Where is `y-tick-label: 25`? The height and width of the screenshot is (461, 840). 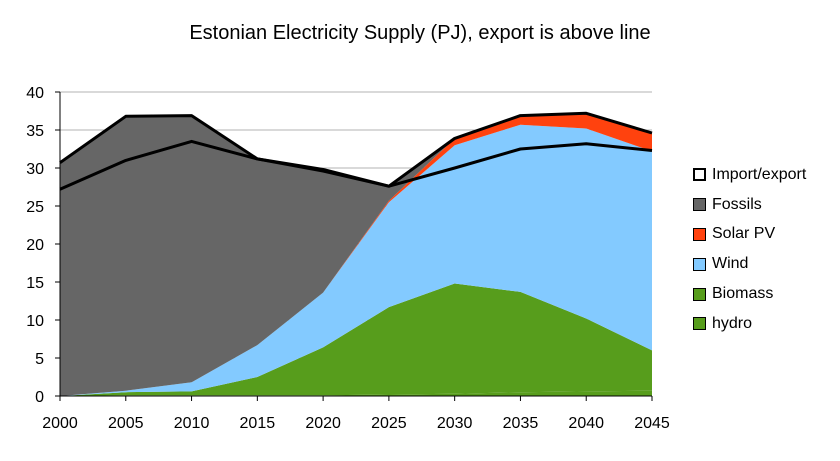 y-tick-label: 25 is located at coordinates (35, 207).